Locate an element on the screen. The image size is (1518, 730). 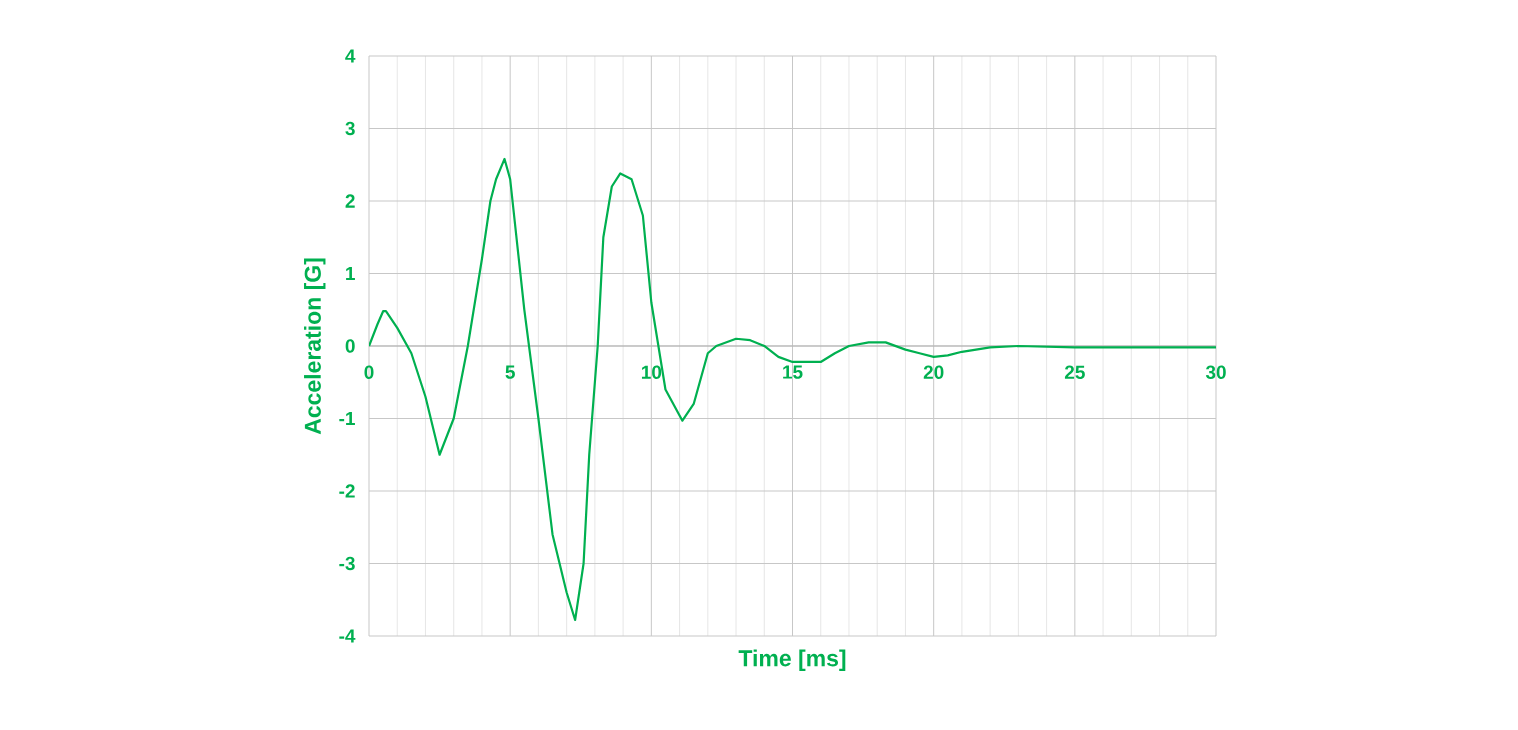
x-tick-label: 20 is located at coordinates (933, 372).